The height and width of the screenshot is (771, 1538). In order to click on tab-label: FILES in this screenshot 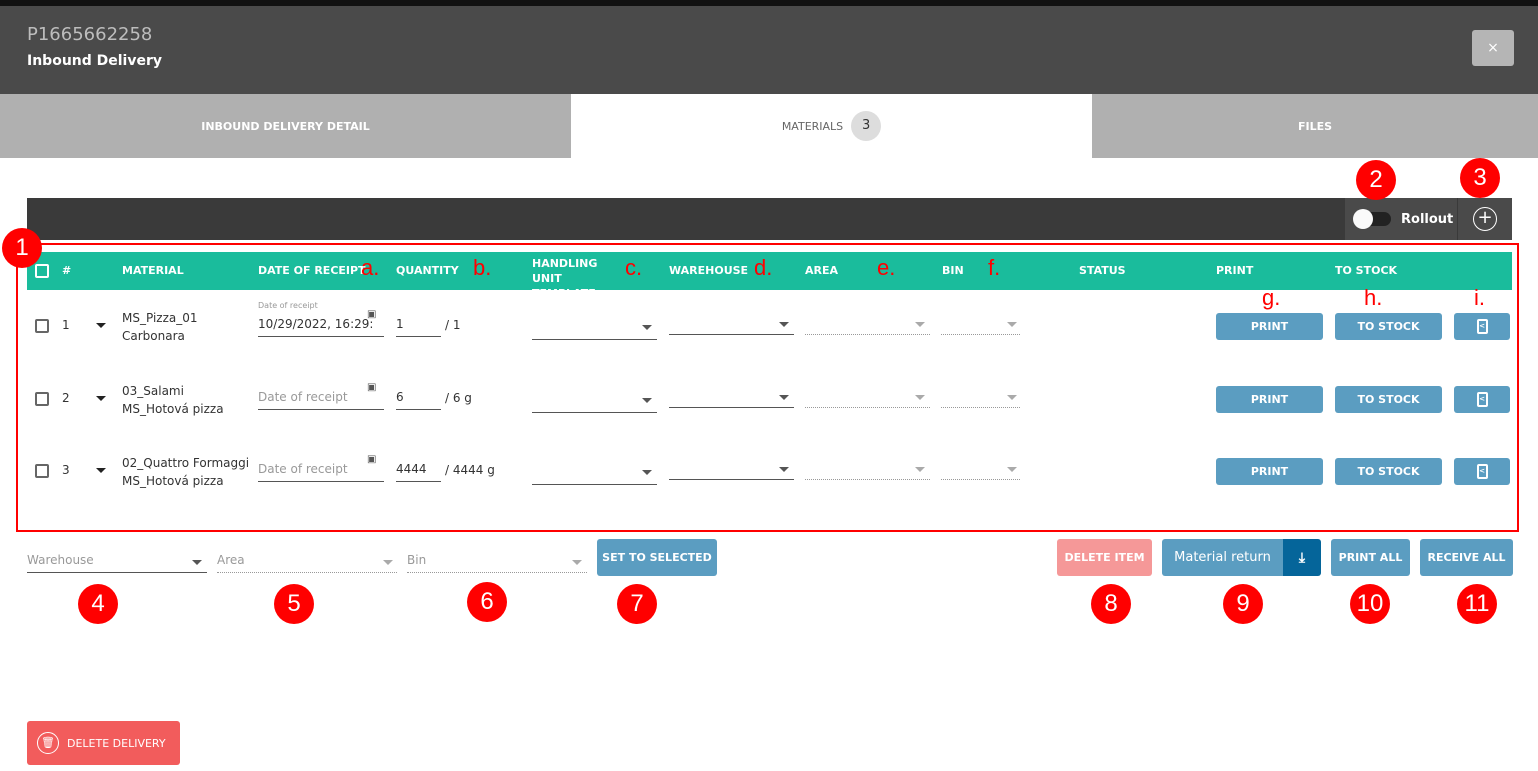, I will do `click(1315, 126)`.